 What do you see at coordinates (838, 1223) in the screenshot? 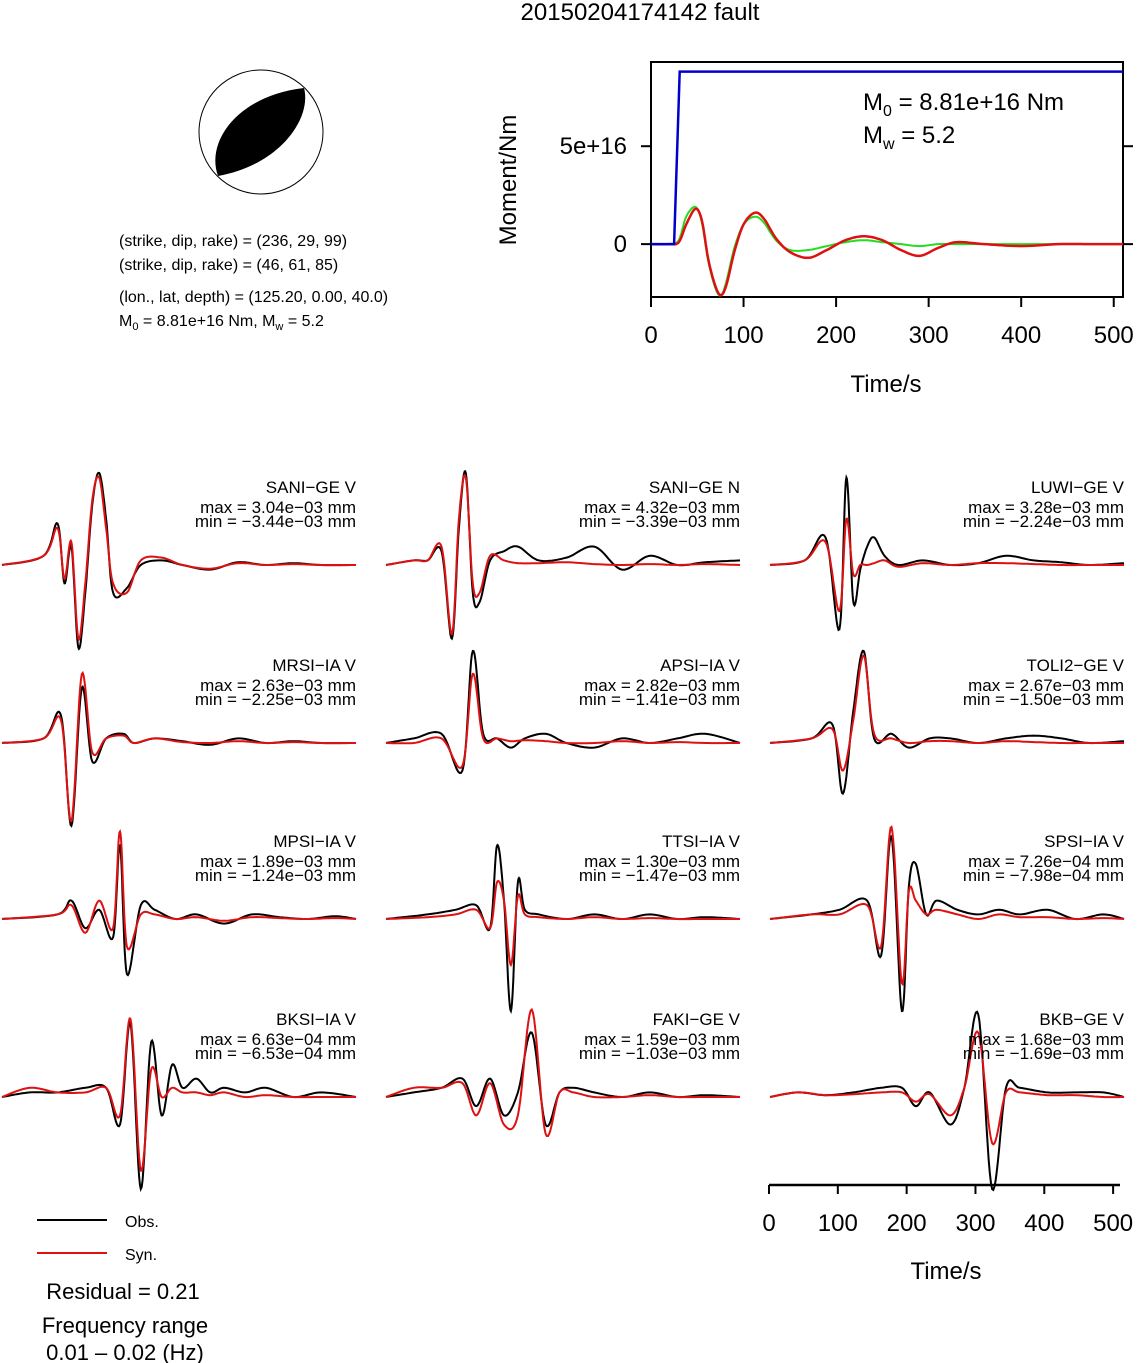
I see `waveform-xtick-label-100: 100` at bounding box center [838, 1223].